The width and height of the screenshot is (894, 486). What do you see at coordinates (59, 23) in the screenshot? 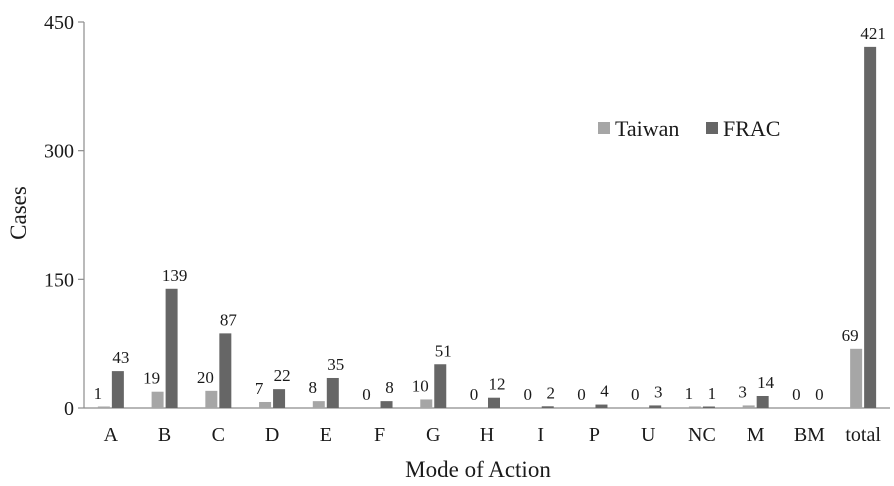
I see `y-tick-label: 450` at bounding box center [59, 23].